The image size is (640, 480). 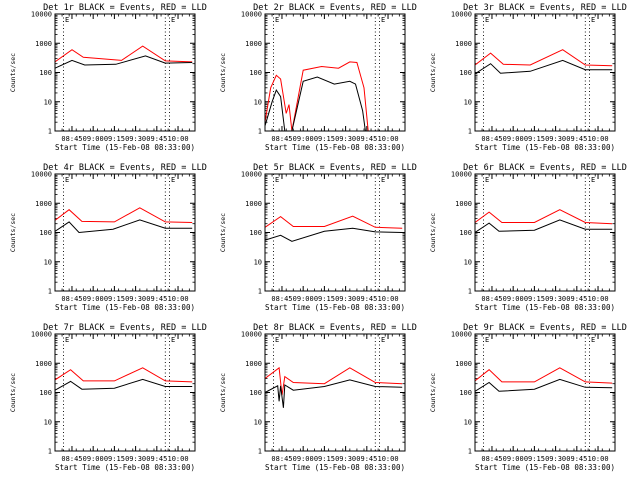 What do you see at coordinates (125, 328) in the screenshot?
I see `panel-title: Det 7r BLACK = Events, RED = LLD` at bounding box center [125, 328].